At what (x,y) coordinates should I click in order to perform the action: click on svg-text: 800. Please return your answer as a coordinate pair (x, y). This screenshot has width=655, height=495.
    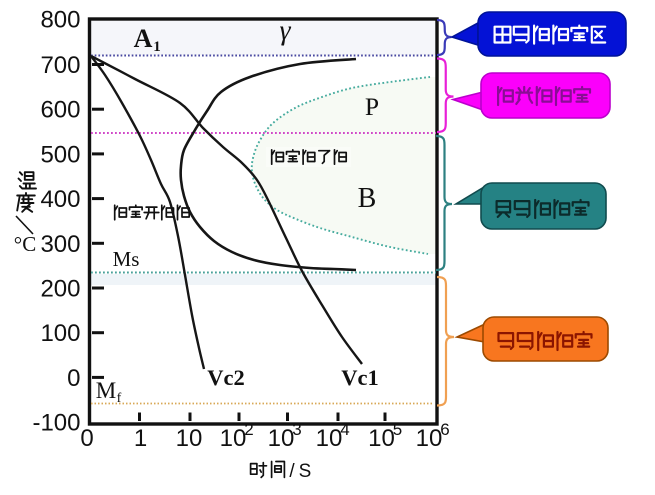
    Looking at the image, I should click on (60, 19).